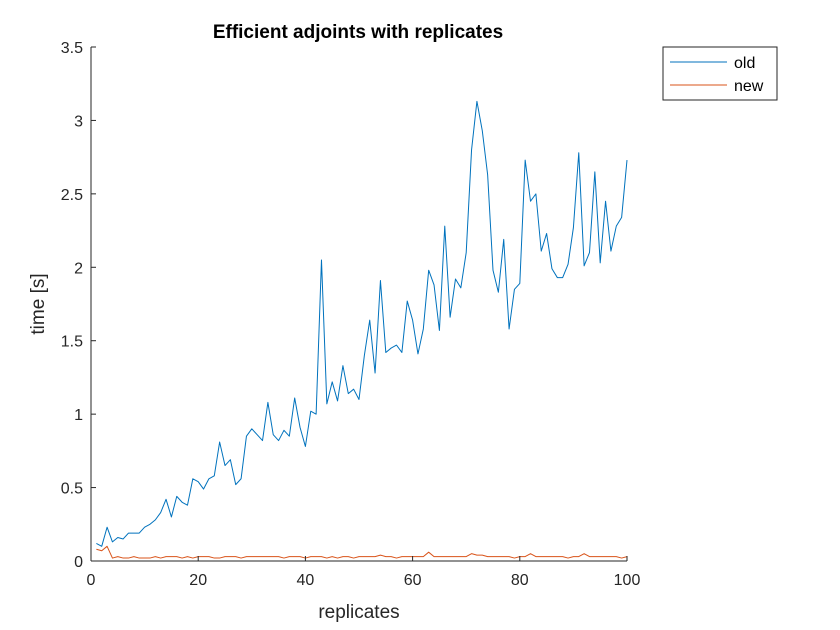  Describe the element at coordinates (362, 552) in the screenshot. I see `series-line-new` at that location.